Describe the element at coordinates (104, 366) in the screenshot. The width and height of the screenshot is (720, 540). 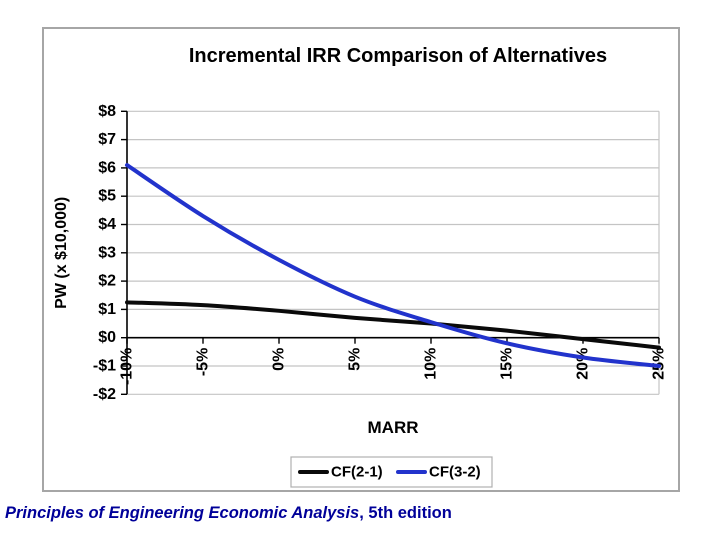
I see `y-tick-label: -$1` at that location.